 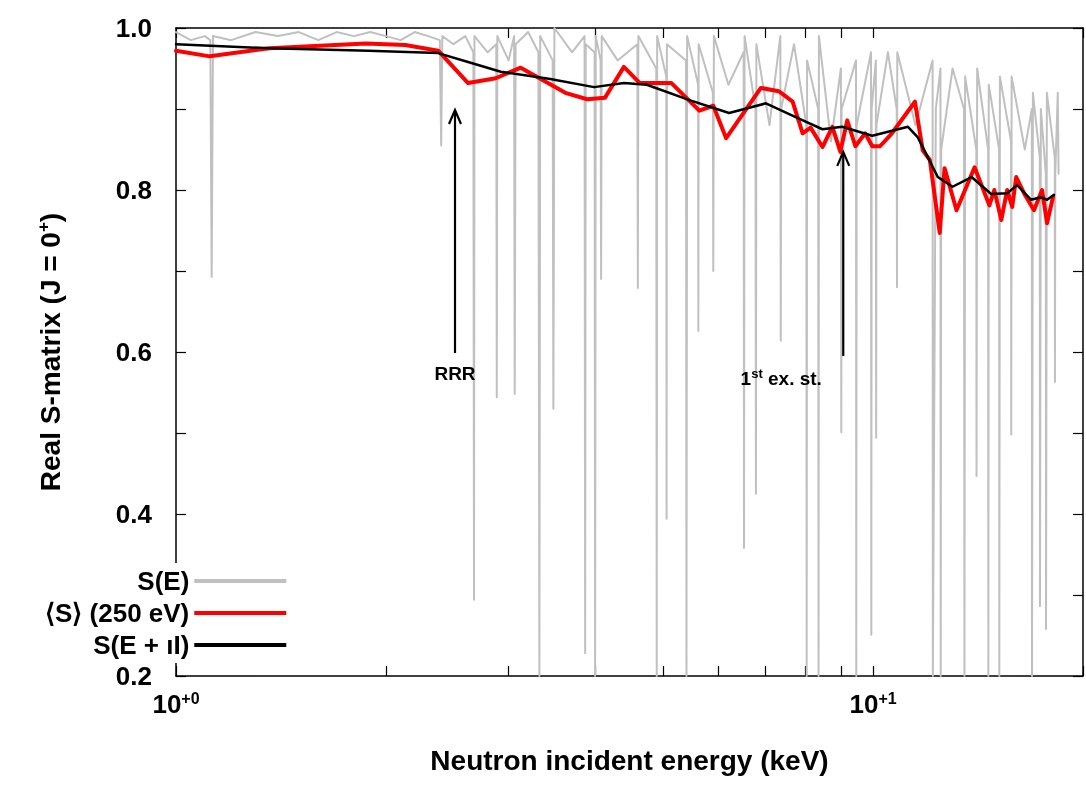 I want to click on y-tick-label: 0.6, so click(x=133, y=352).